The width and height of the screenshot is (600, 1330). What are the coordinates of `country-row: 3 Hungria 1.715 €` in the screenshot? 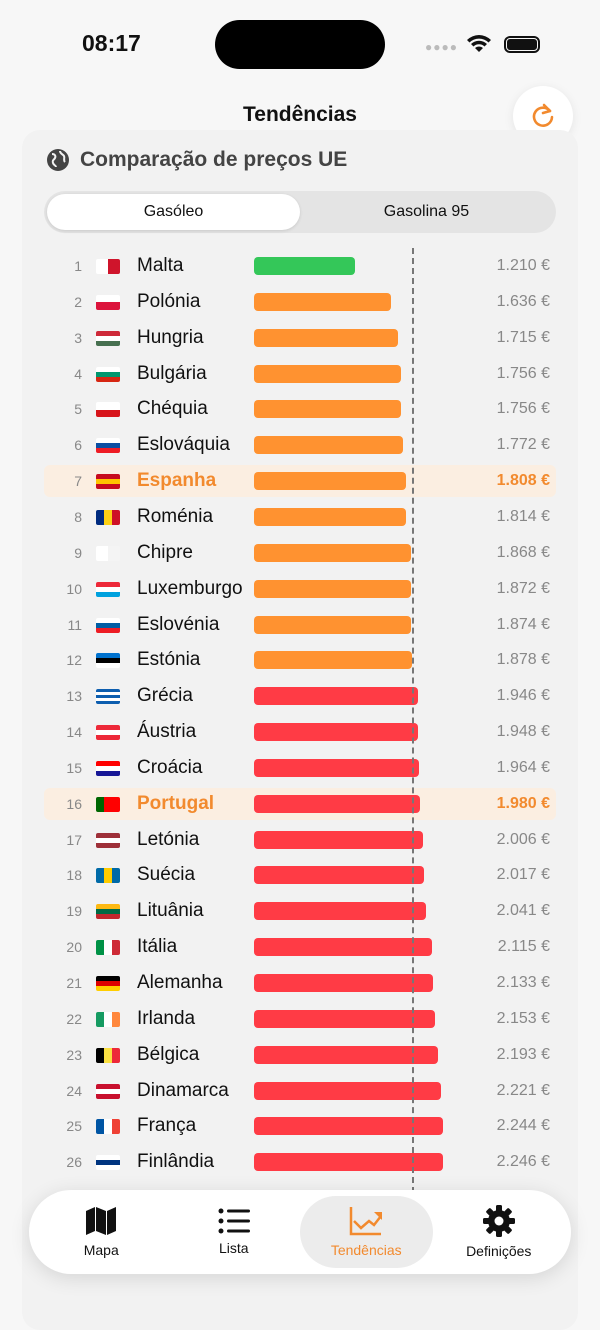 It's located at (300, 338).